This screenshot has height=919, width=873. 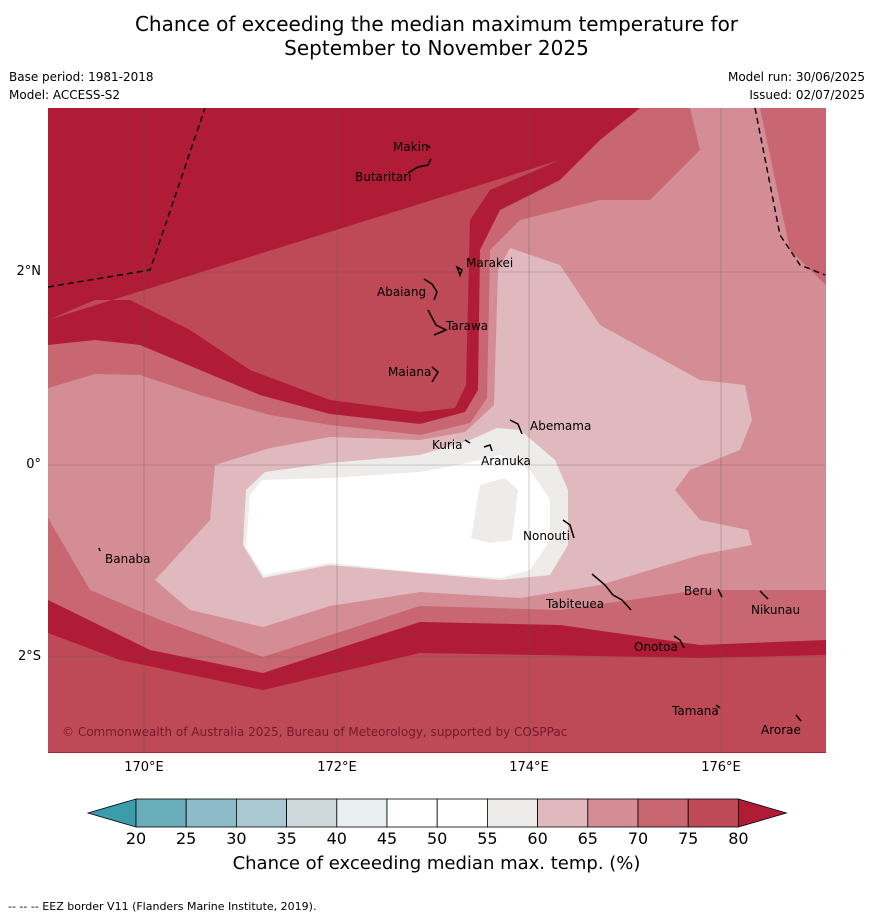 What do you see at coordinates (775, 610) in the screenshot?
I see `label-nikunau: Nikunau` at bounding box center [775, 610].